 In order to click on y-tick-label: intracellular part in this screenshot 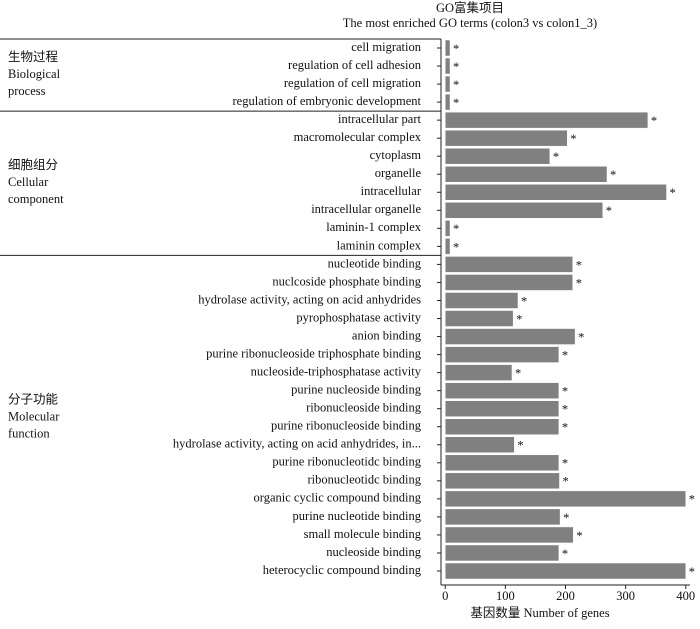, I will do `click(379, 119)`.